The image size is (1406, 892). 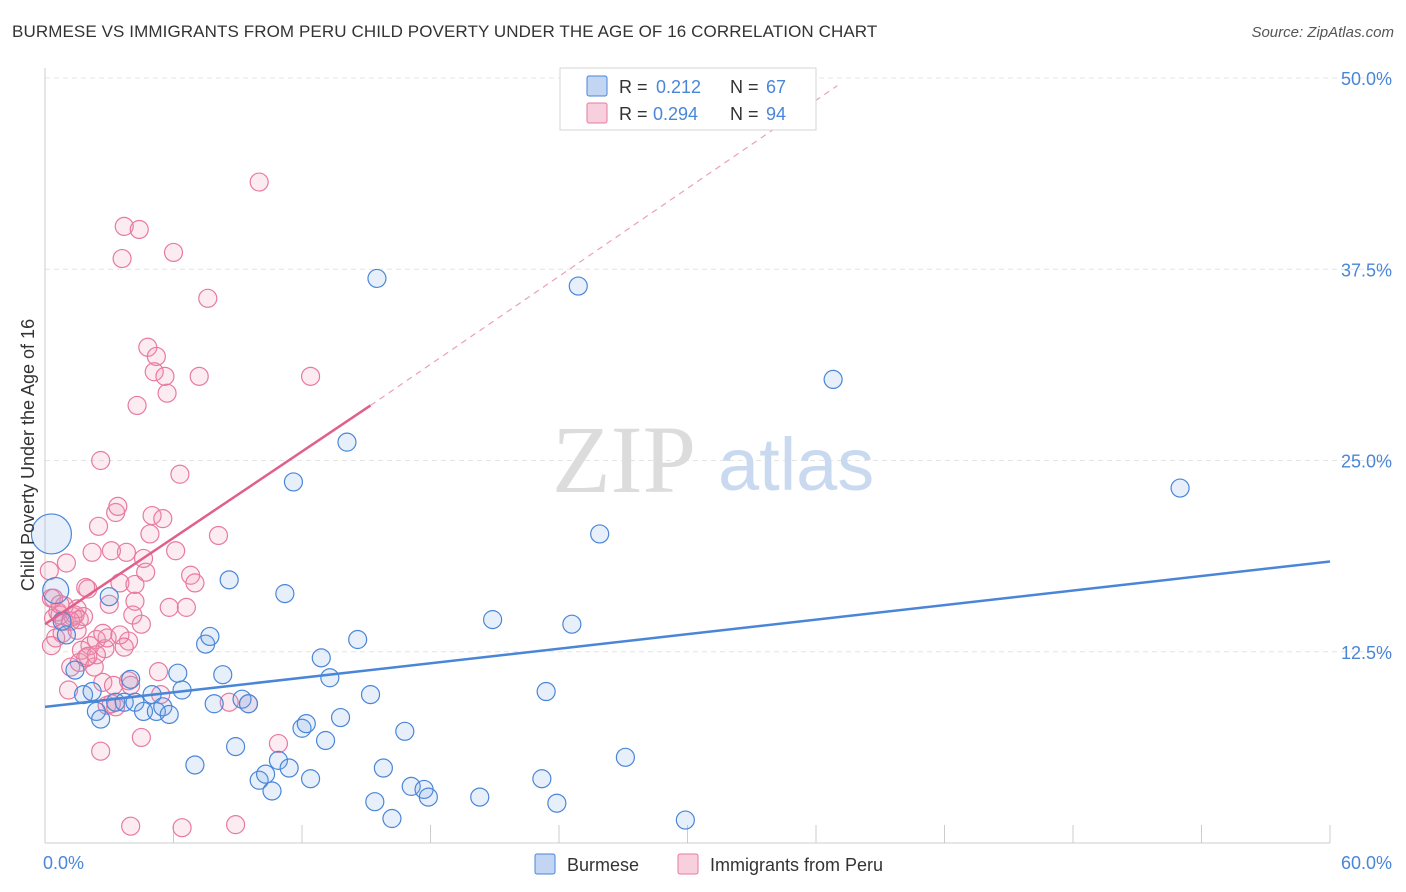 I want to click on peru-n-label: N =, so click(x=744, y=114).